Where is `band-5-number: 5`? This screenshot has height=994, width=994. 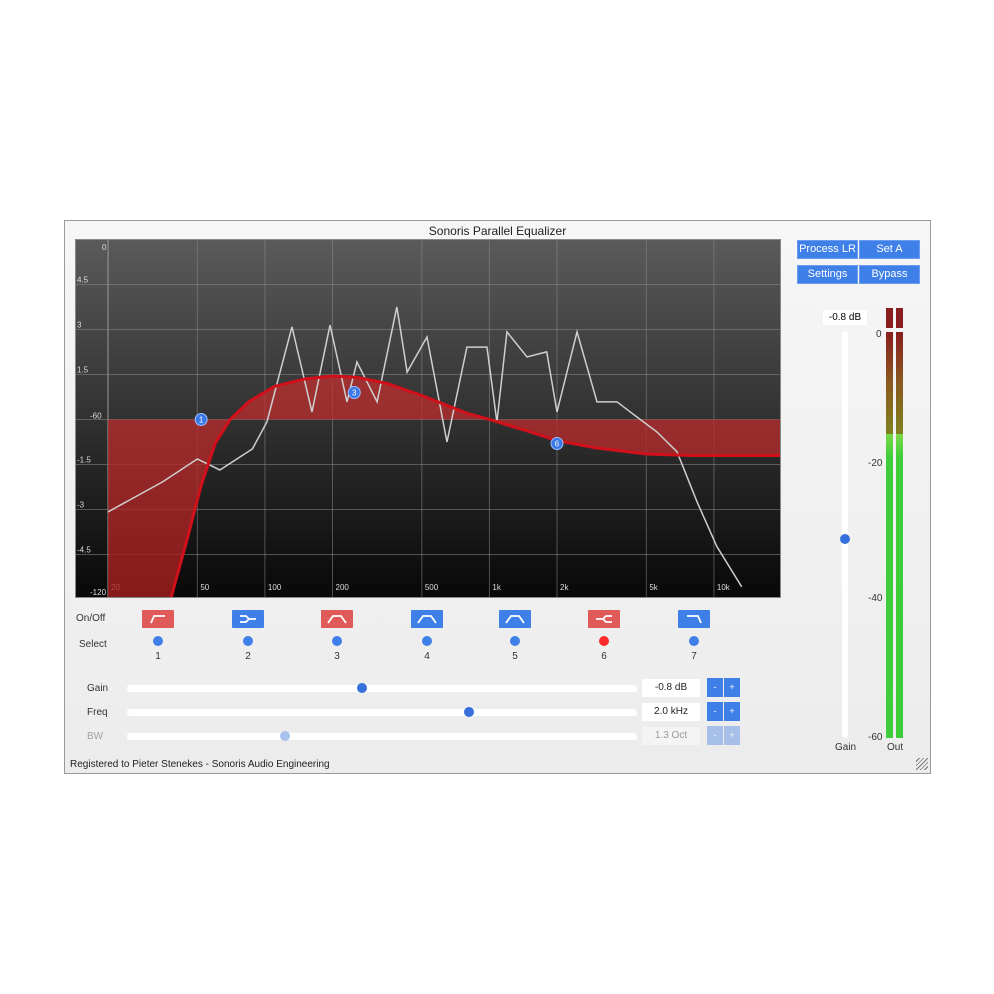 band-5-number: 5 is located at coordinates (515, 656).